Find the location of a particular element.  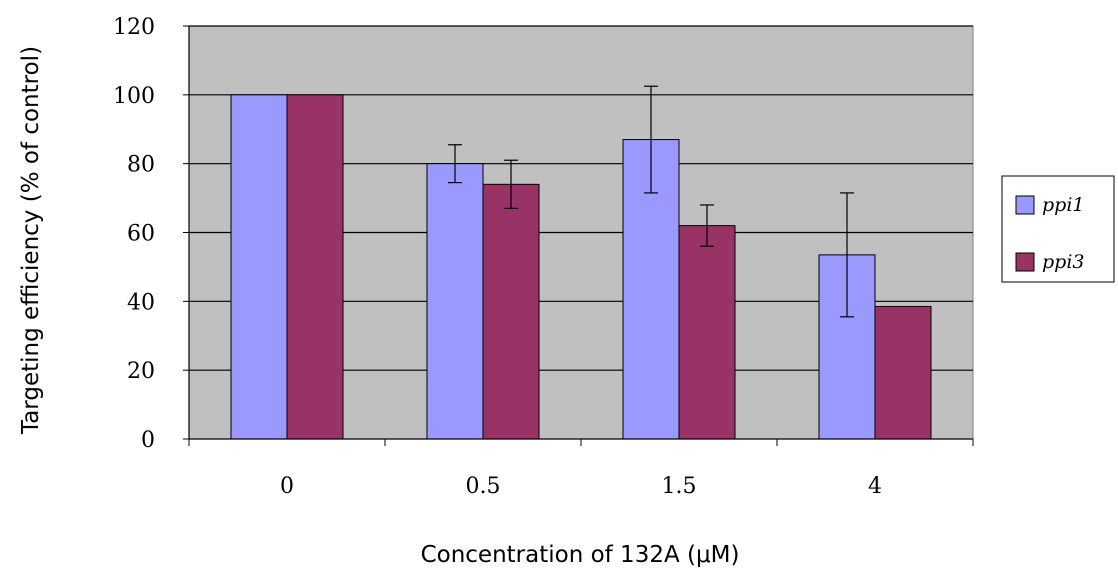

y-tick-label: 20 is located at coordinates (141, 371).